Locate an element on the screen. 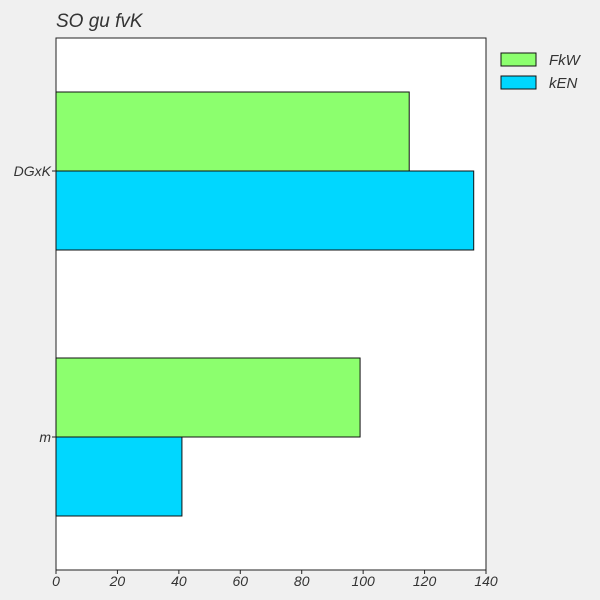  chart-title: SO gu fvK is located at coordinates (100, 21).